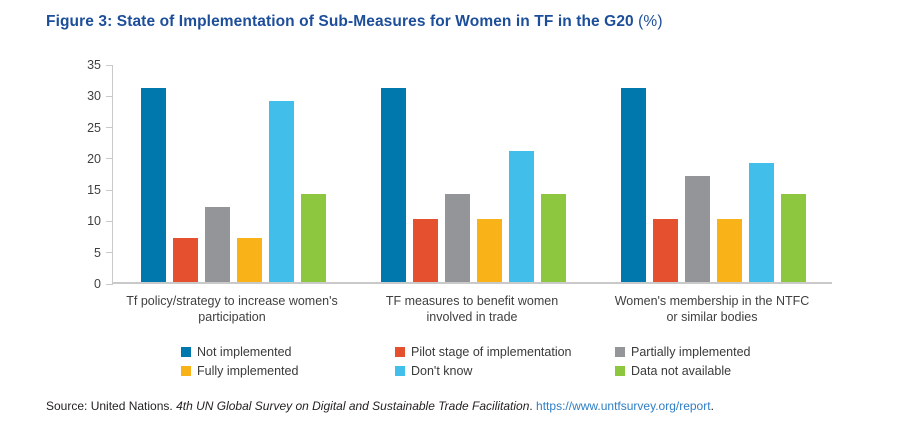 This screenshot has height=426, width=921. Describe the element at coordinates (94, 96) in the screenshot. I see `y-axis-tick-label: 30` at that location.